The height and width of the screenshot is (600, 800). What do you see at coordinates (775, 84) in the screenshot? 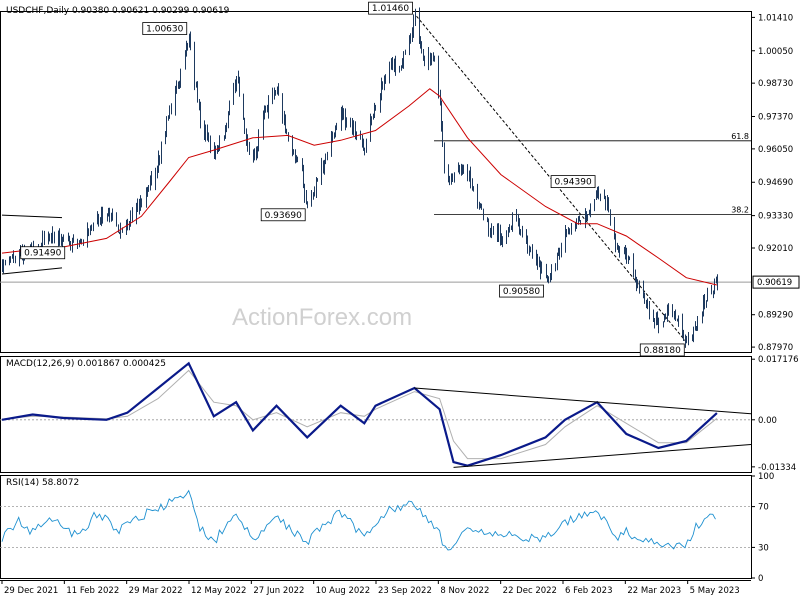
I see `price-y-tick-label: 0.98730` at bounding box center [775, 84].